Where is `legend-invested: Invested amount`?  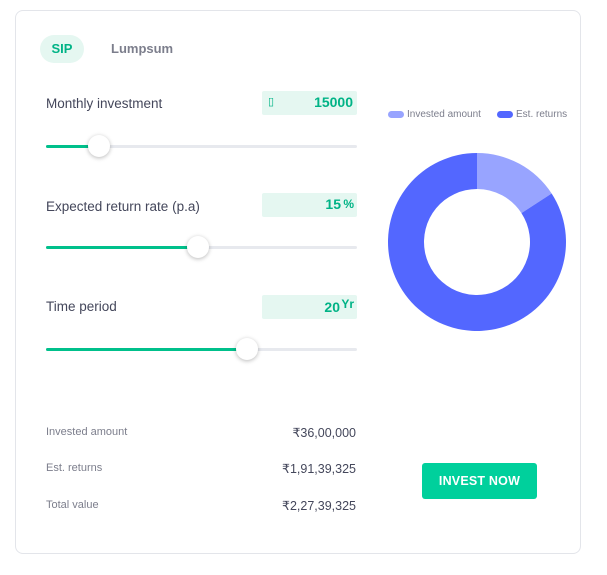 legend-invested: Invested amount is located at coordinates (434, 114).